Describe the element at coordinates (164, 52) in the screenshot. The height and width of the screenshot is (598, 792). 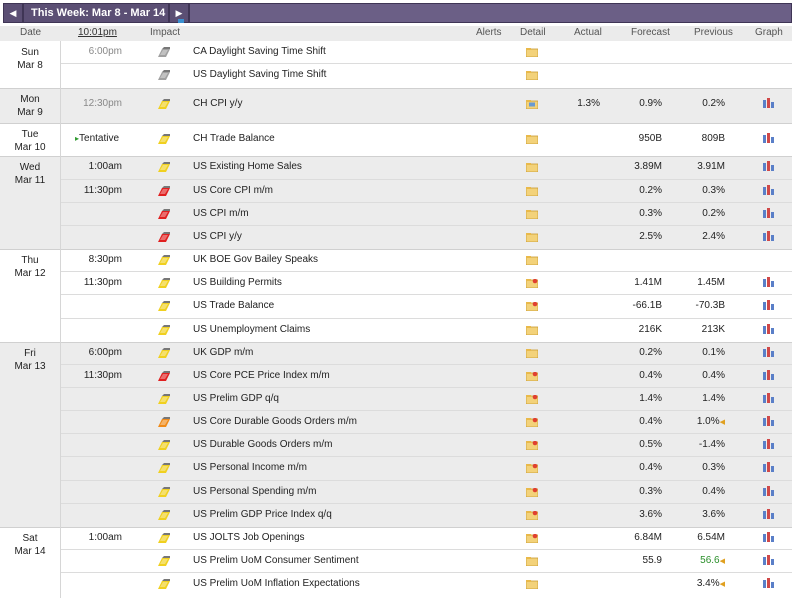
I see `impact-grey-icon` at that location.